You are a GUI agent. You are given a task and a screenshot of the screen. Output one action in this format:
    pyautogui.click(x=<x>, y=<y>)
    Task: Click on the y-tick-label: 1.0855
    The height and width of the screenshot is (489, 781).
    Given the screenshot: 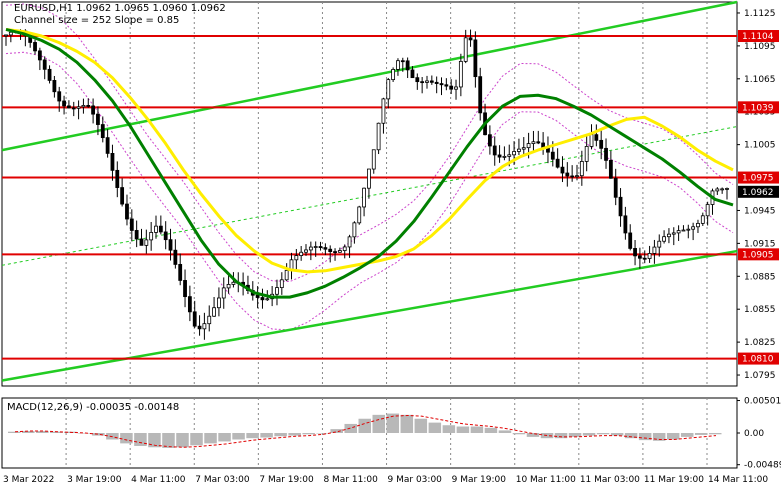 What is the action you would take?
    pyautogui.click(x=760, y=310)
    